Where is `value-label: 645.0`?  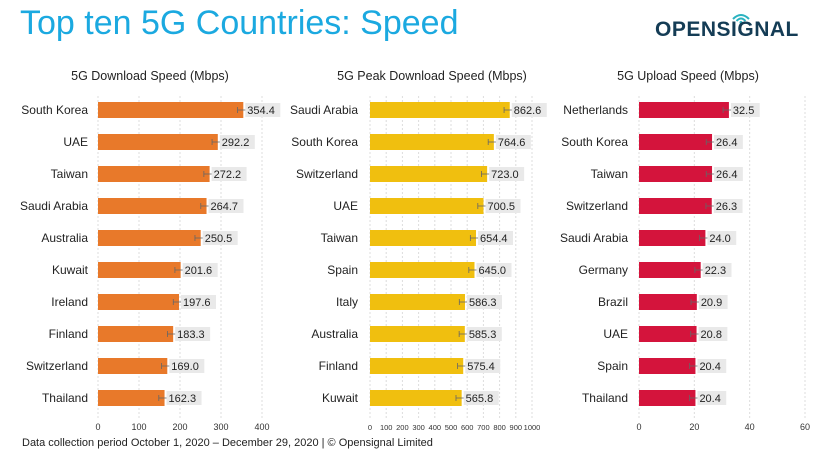
value-label: 645.0 is located at coordinates (492, 271).